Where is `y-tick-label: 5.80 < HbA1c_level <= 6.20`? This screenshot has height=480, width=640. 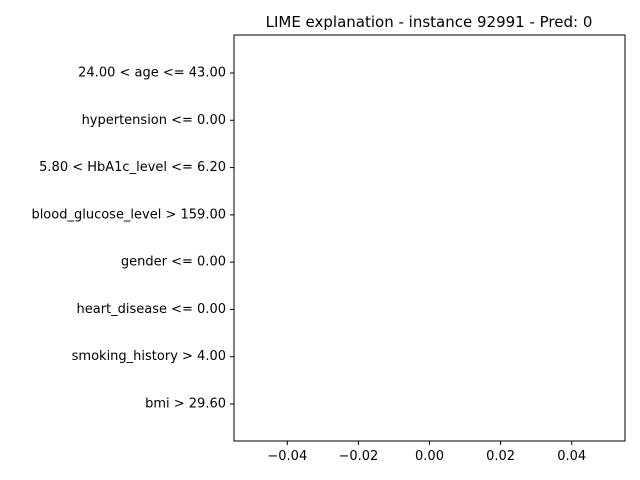
y-tick-label: 5.80 < HbA1c_level <= 6.20 is located at coordinates (132, 167).